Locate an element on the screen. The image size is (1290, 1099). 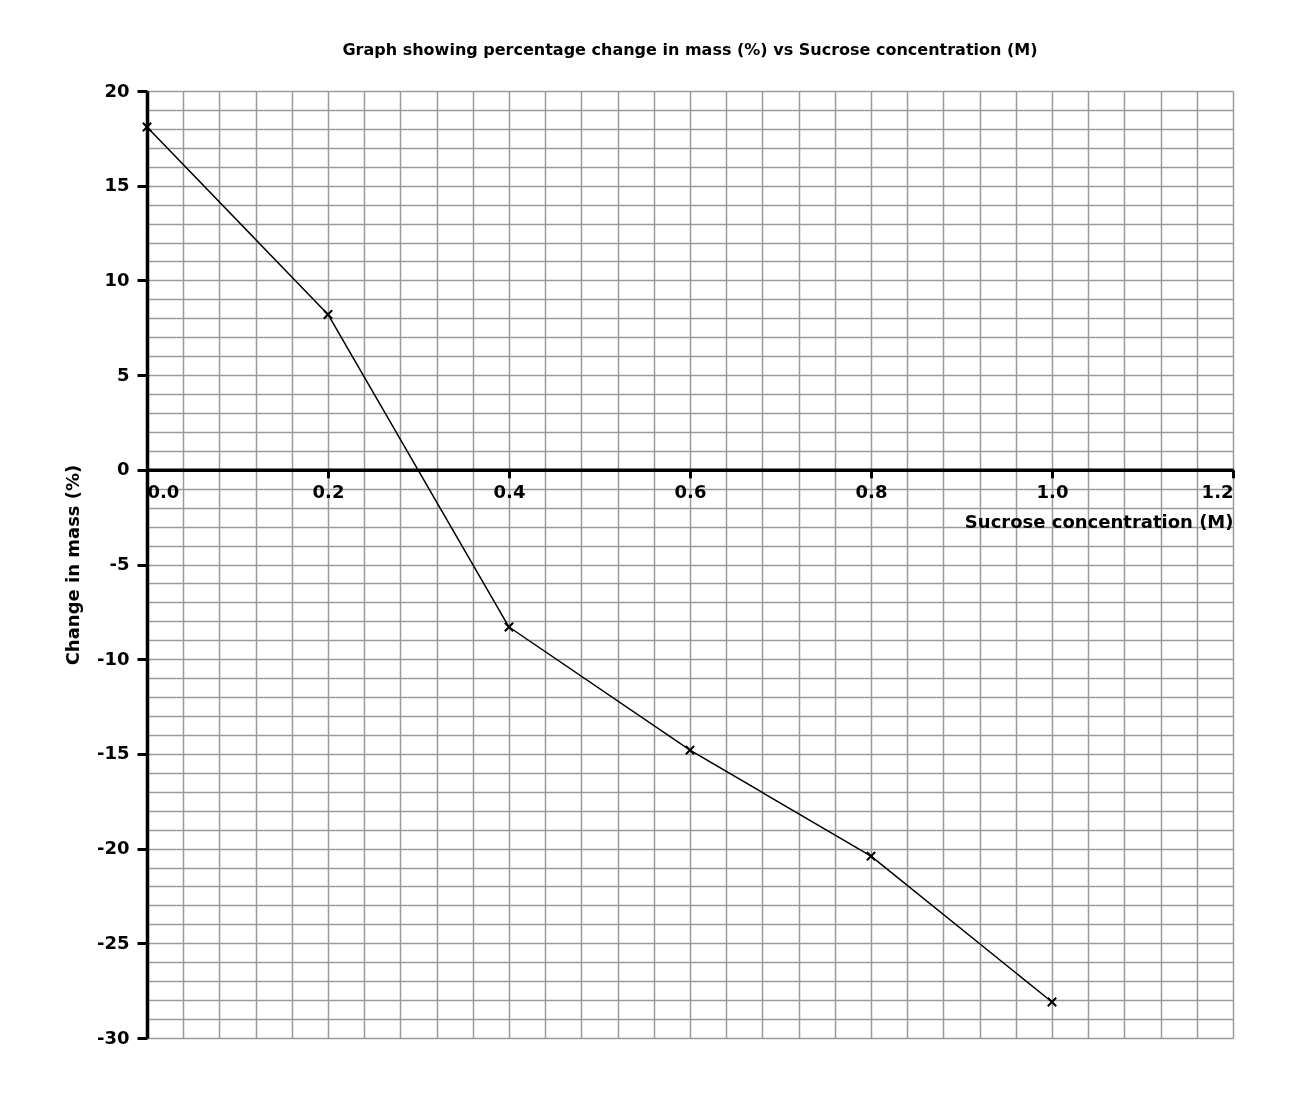
y-axis-title: Change in mass (%) is located at coordinates (72, 565).